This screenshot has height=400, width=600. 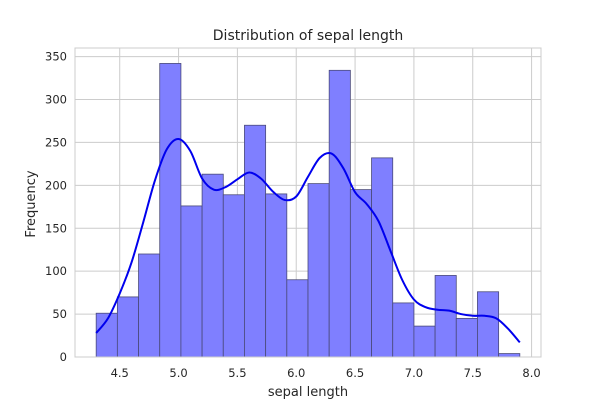 What do you see at coordinates (178, 373) in the screenshot?
I see `x-tick-label: 5.0` at bounding box center [178, 373].